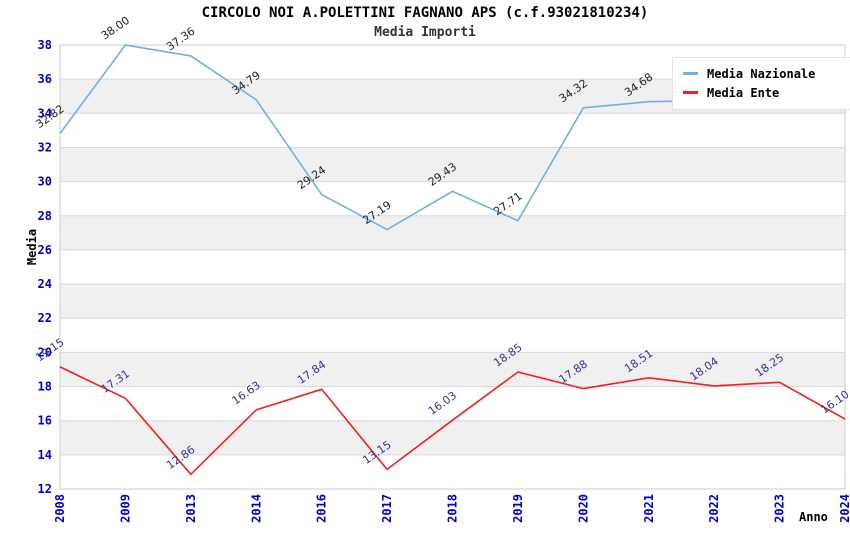 Image resolution: width=850 pixels, height=550 pixels. I want to click on legend-label: Media Ente, so click(743, 92).